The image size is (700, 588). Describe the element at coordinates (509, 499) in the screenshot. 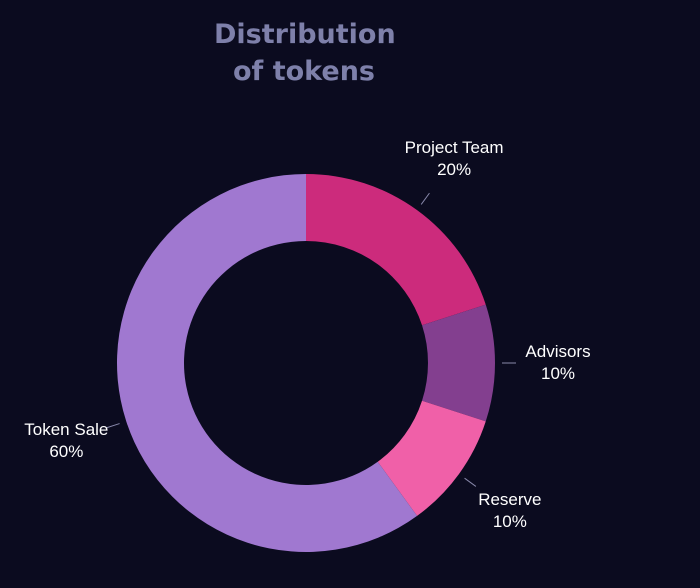

I see `slice-label: Reserve` at that location.